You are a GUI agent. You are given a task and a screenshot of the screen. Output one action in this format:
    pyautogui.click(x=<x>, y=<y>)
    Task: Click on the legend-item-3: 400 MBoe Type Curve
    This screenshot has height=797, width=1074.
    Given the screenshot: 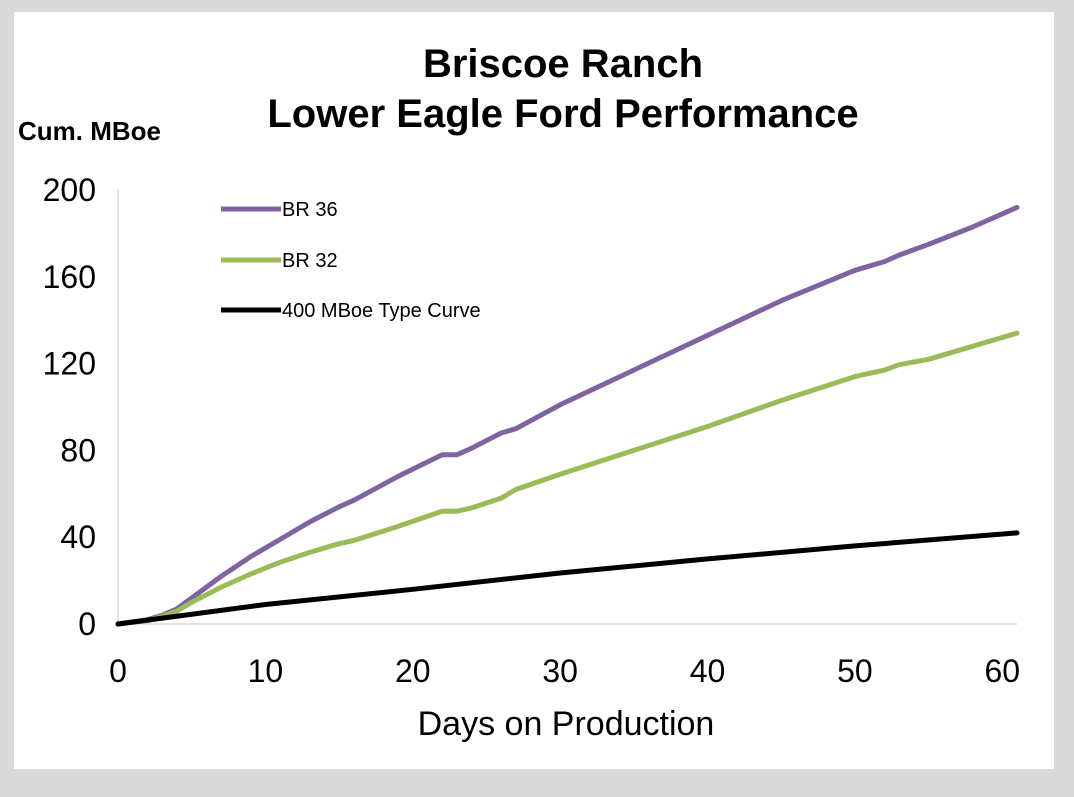 What is the action you would take?
    pyautogui.click(x=351, y=311)
    